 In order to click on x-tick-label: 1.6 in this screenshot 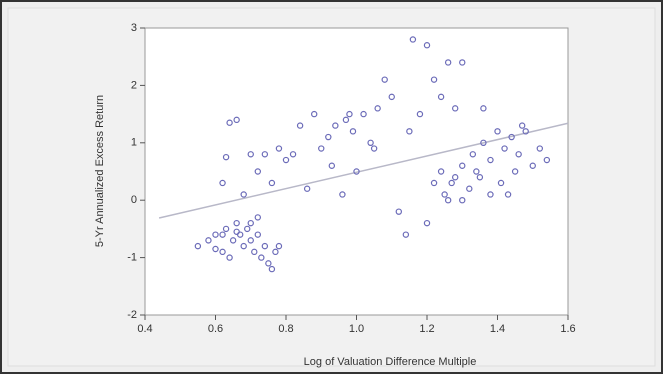, I will do `click(567, 329)`.